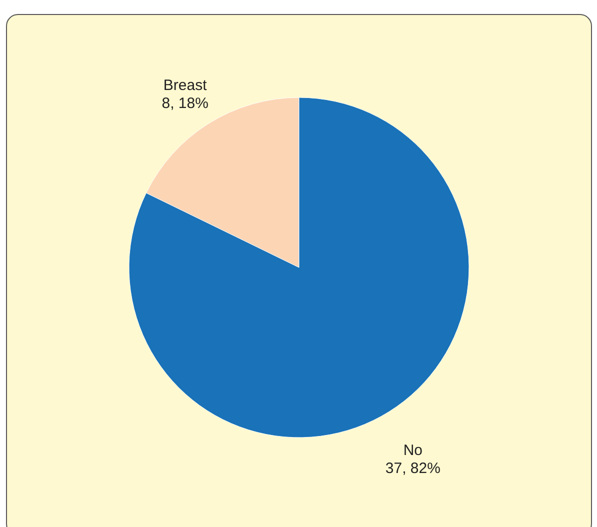 The height and width of the screenshot is (527, 597). I want to click on data-label: 8, 18%, so click(185, 103).